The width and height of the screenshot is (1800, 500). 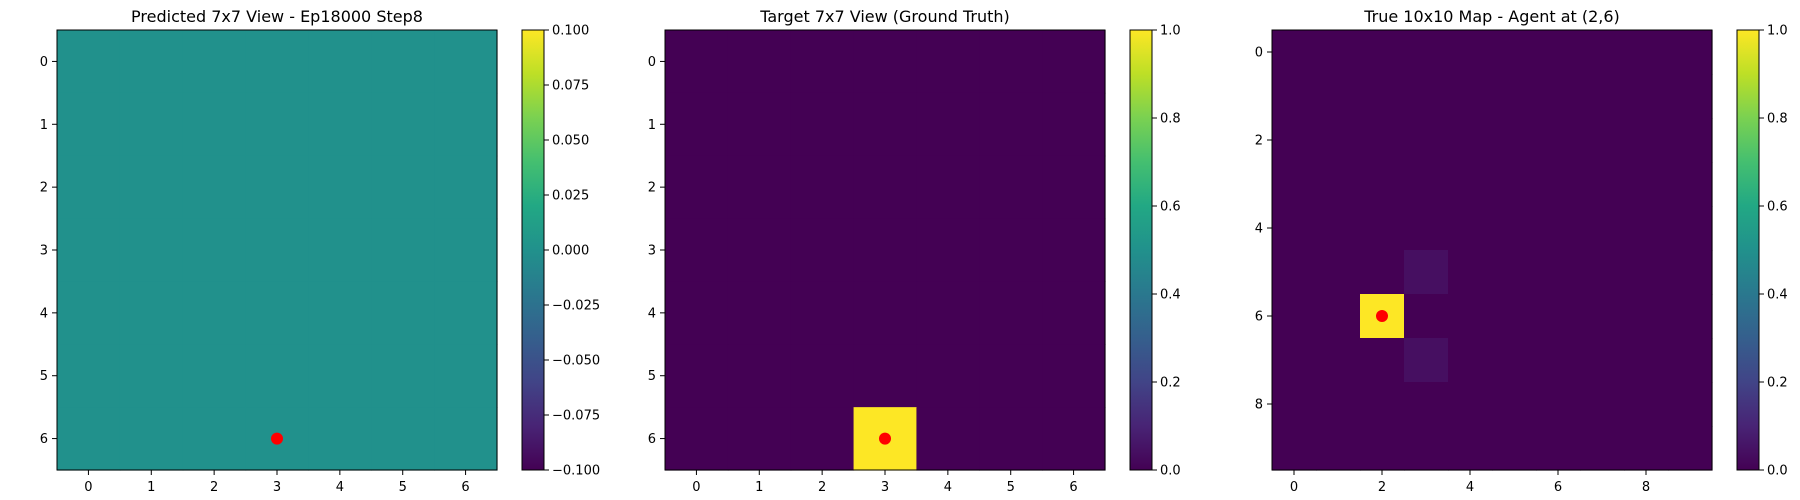 I want to click on colorbar-tick-label: −0.050, so click(x=576, y=361).